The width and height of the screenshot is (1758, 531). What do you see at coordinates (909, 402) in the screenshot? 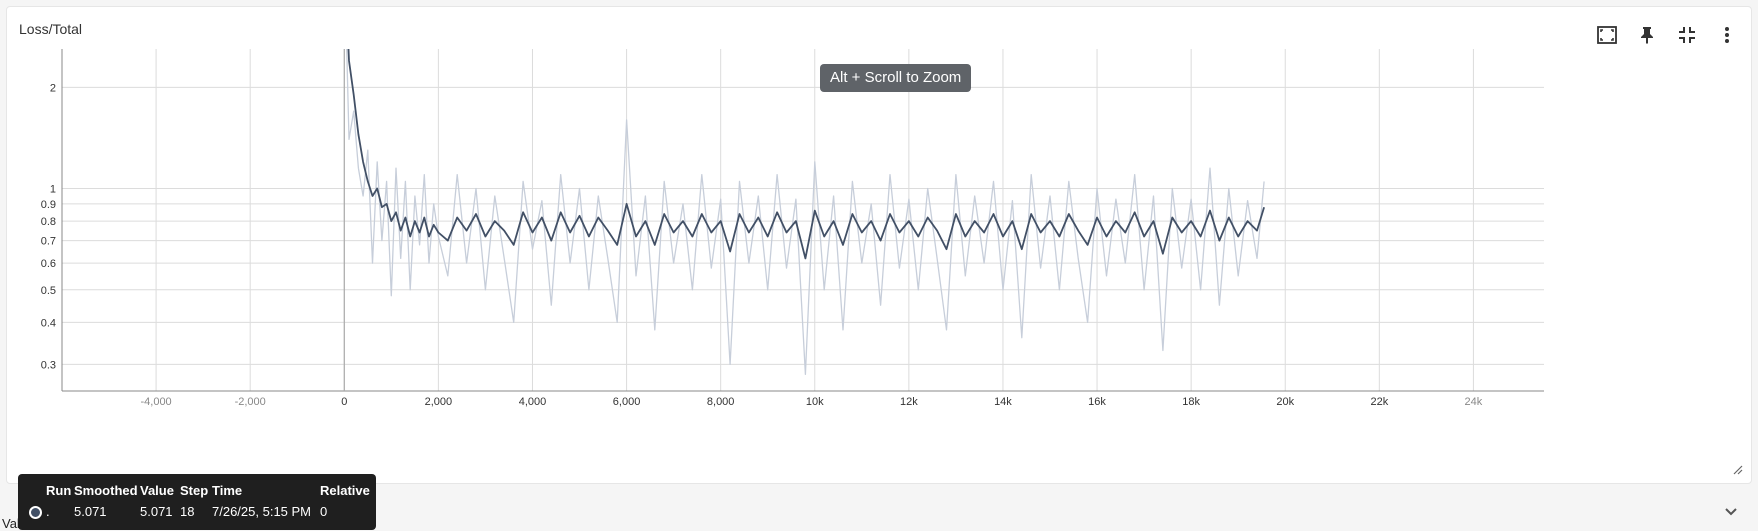
I see `x-tick-label: 12k` at bounding box center [909, 402].